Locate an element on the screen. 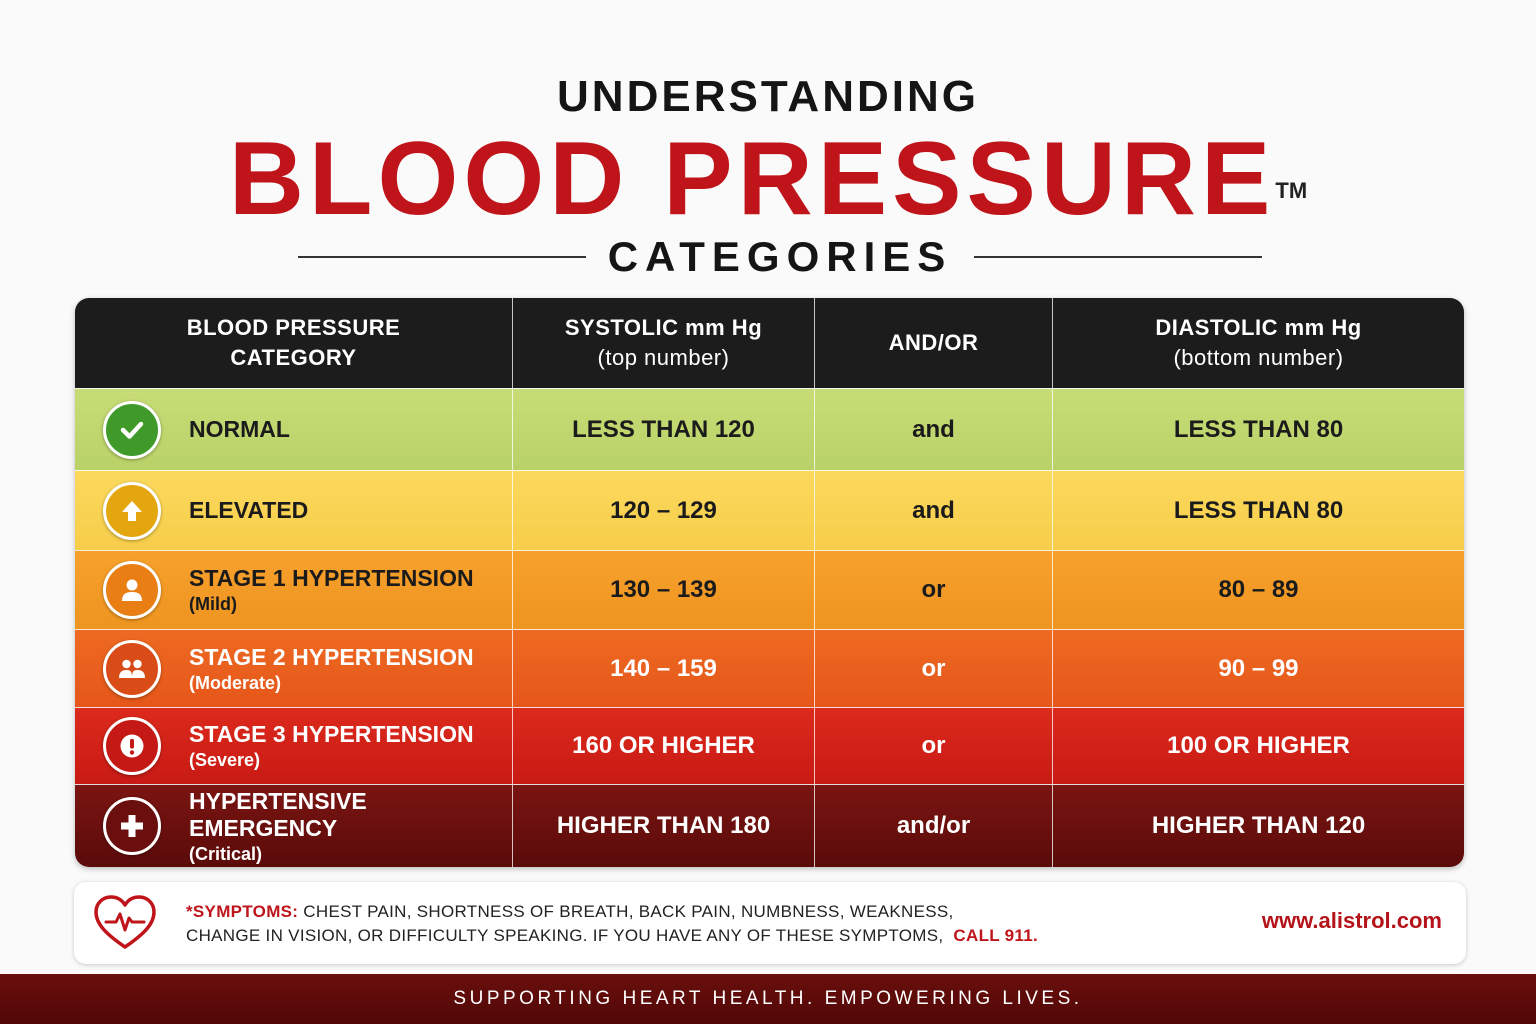  diastolic-value: 80 – 89 is located at coordinates (1258, 589).